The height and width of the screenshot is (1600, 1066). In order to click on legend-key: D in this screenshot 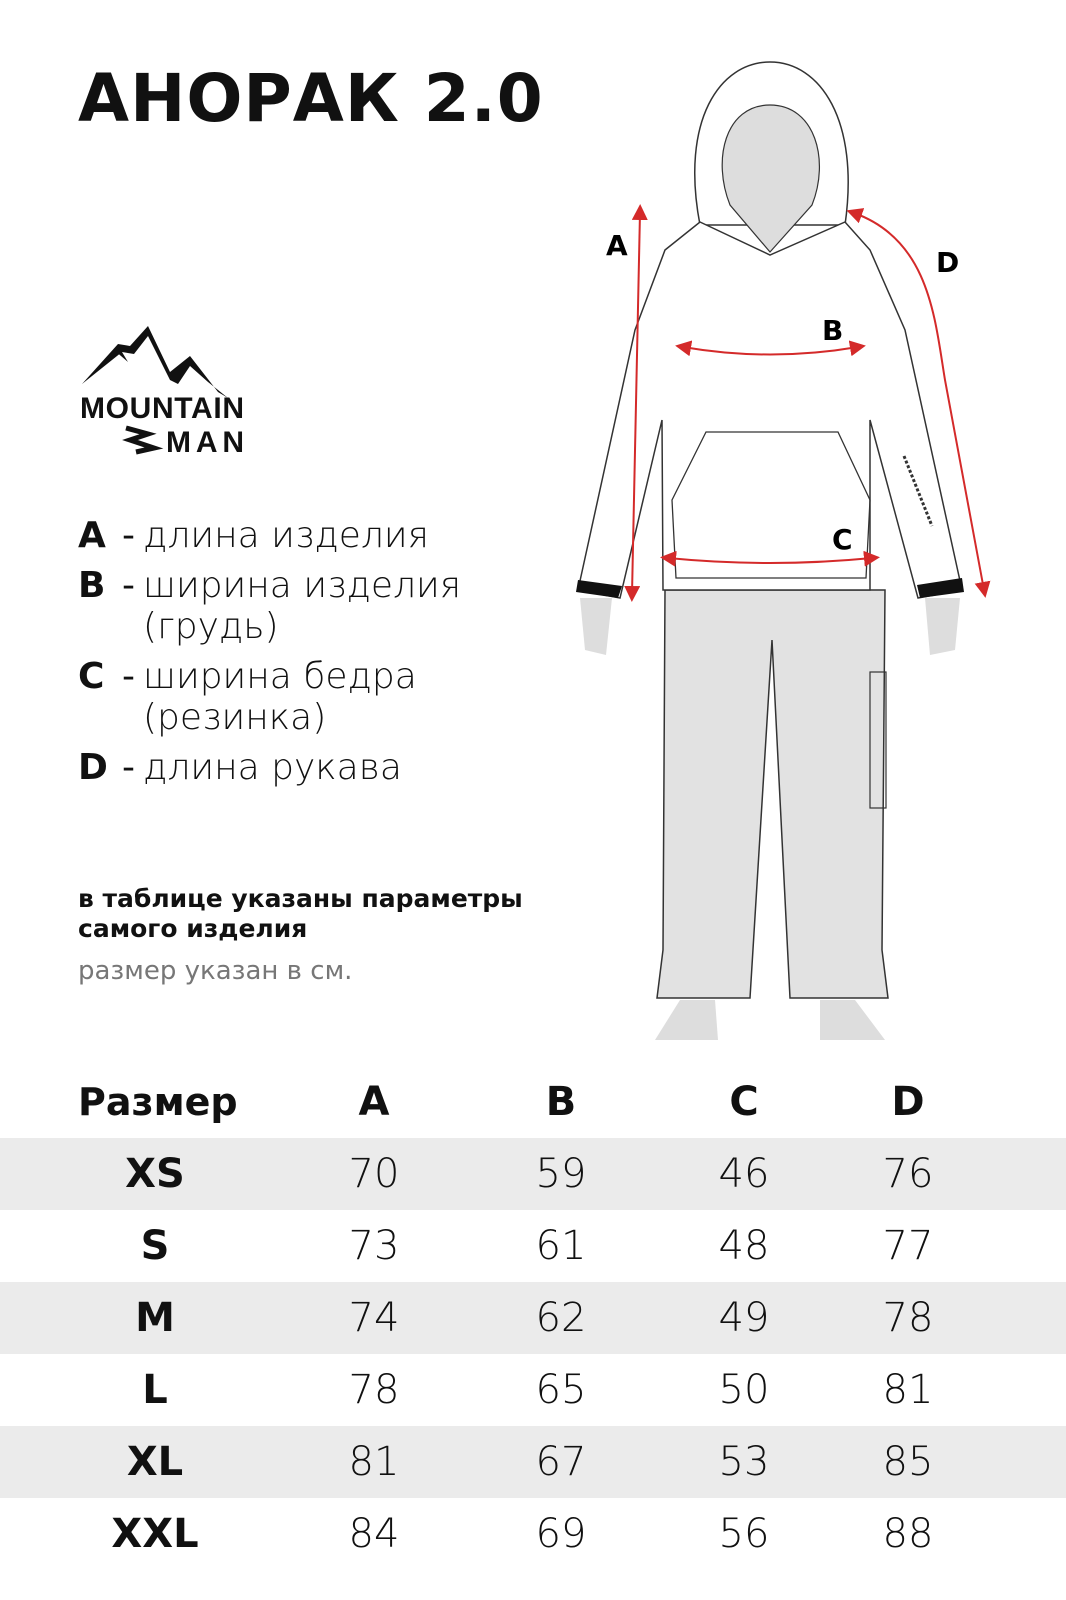, I will do `click(93, 767)`.